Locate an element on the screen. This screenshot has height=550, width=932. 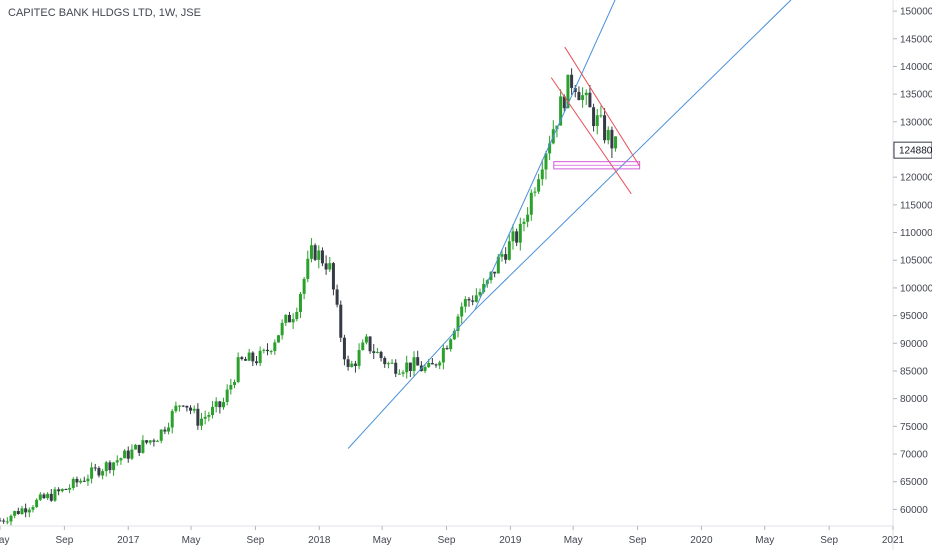
time-tick-label: 2020 is located at coordinates (701, 540).